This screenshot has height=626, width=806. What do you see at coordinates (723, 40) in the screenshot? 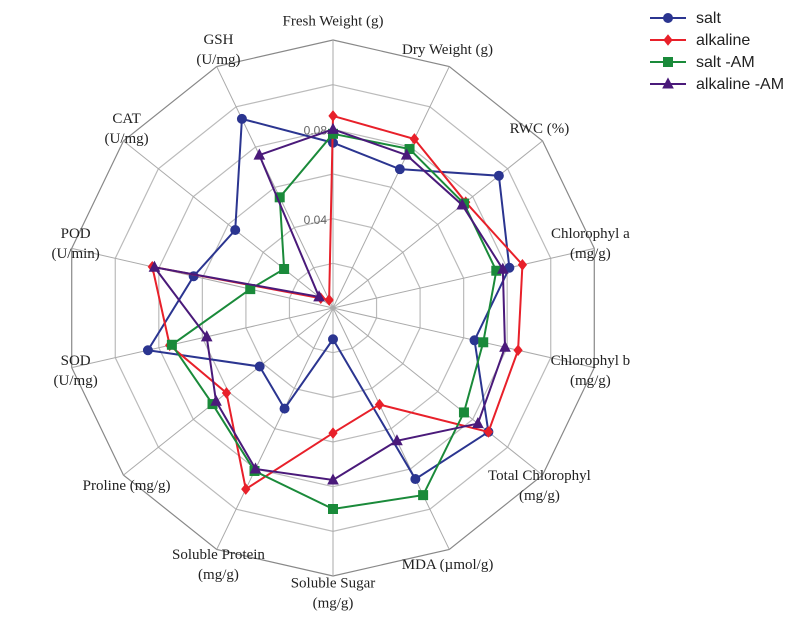
I see `legend-label: alkaline` at bounding box center [723, 40].